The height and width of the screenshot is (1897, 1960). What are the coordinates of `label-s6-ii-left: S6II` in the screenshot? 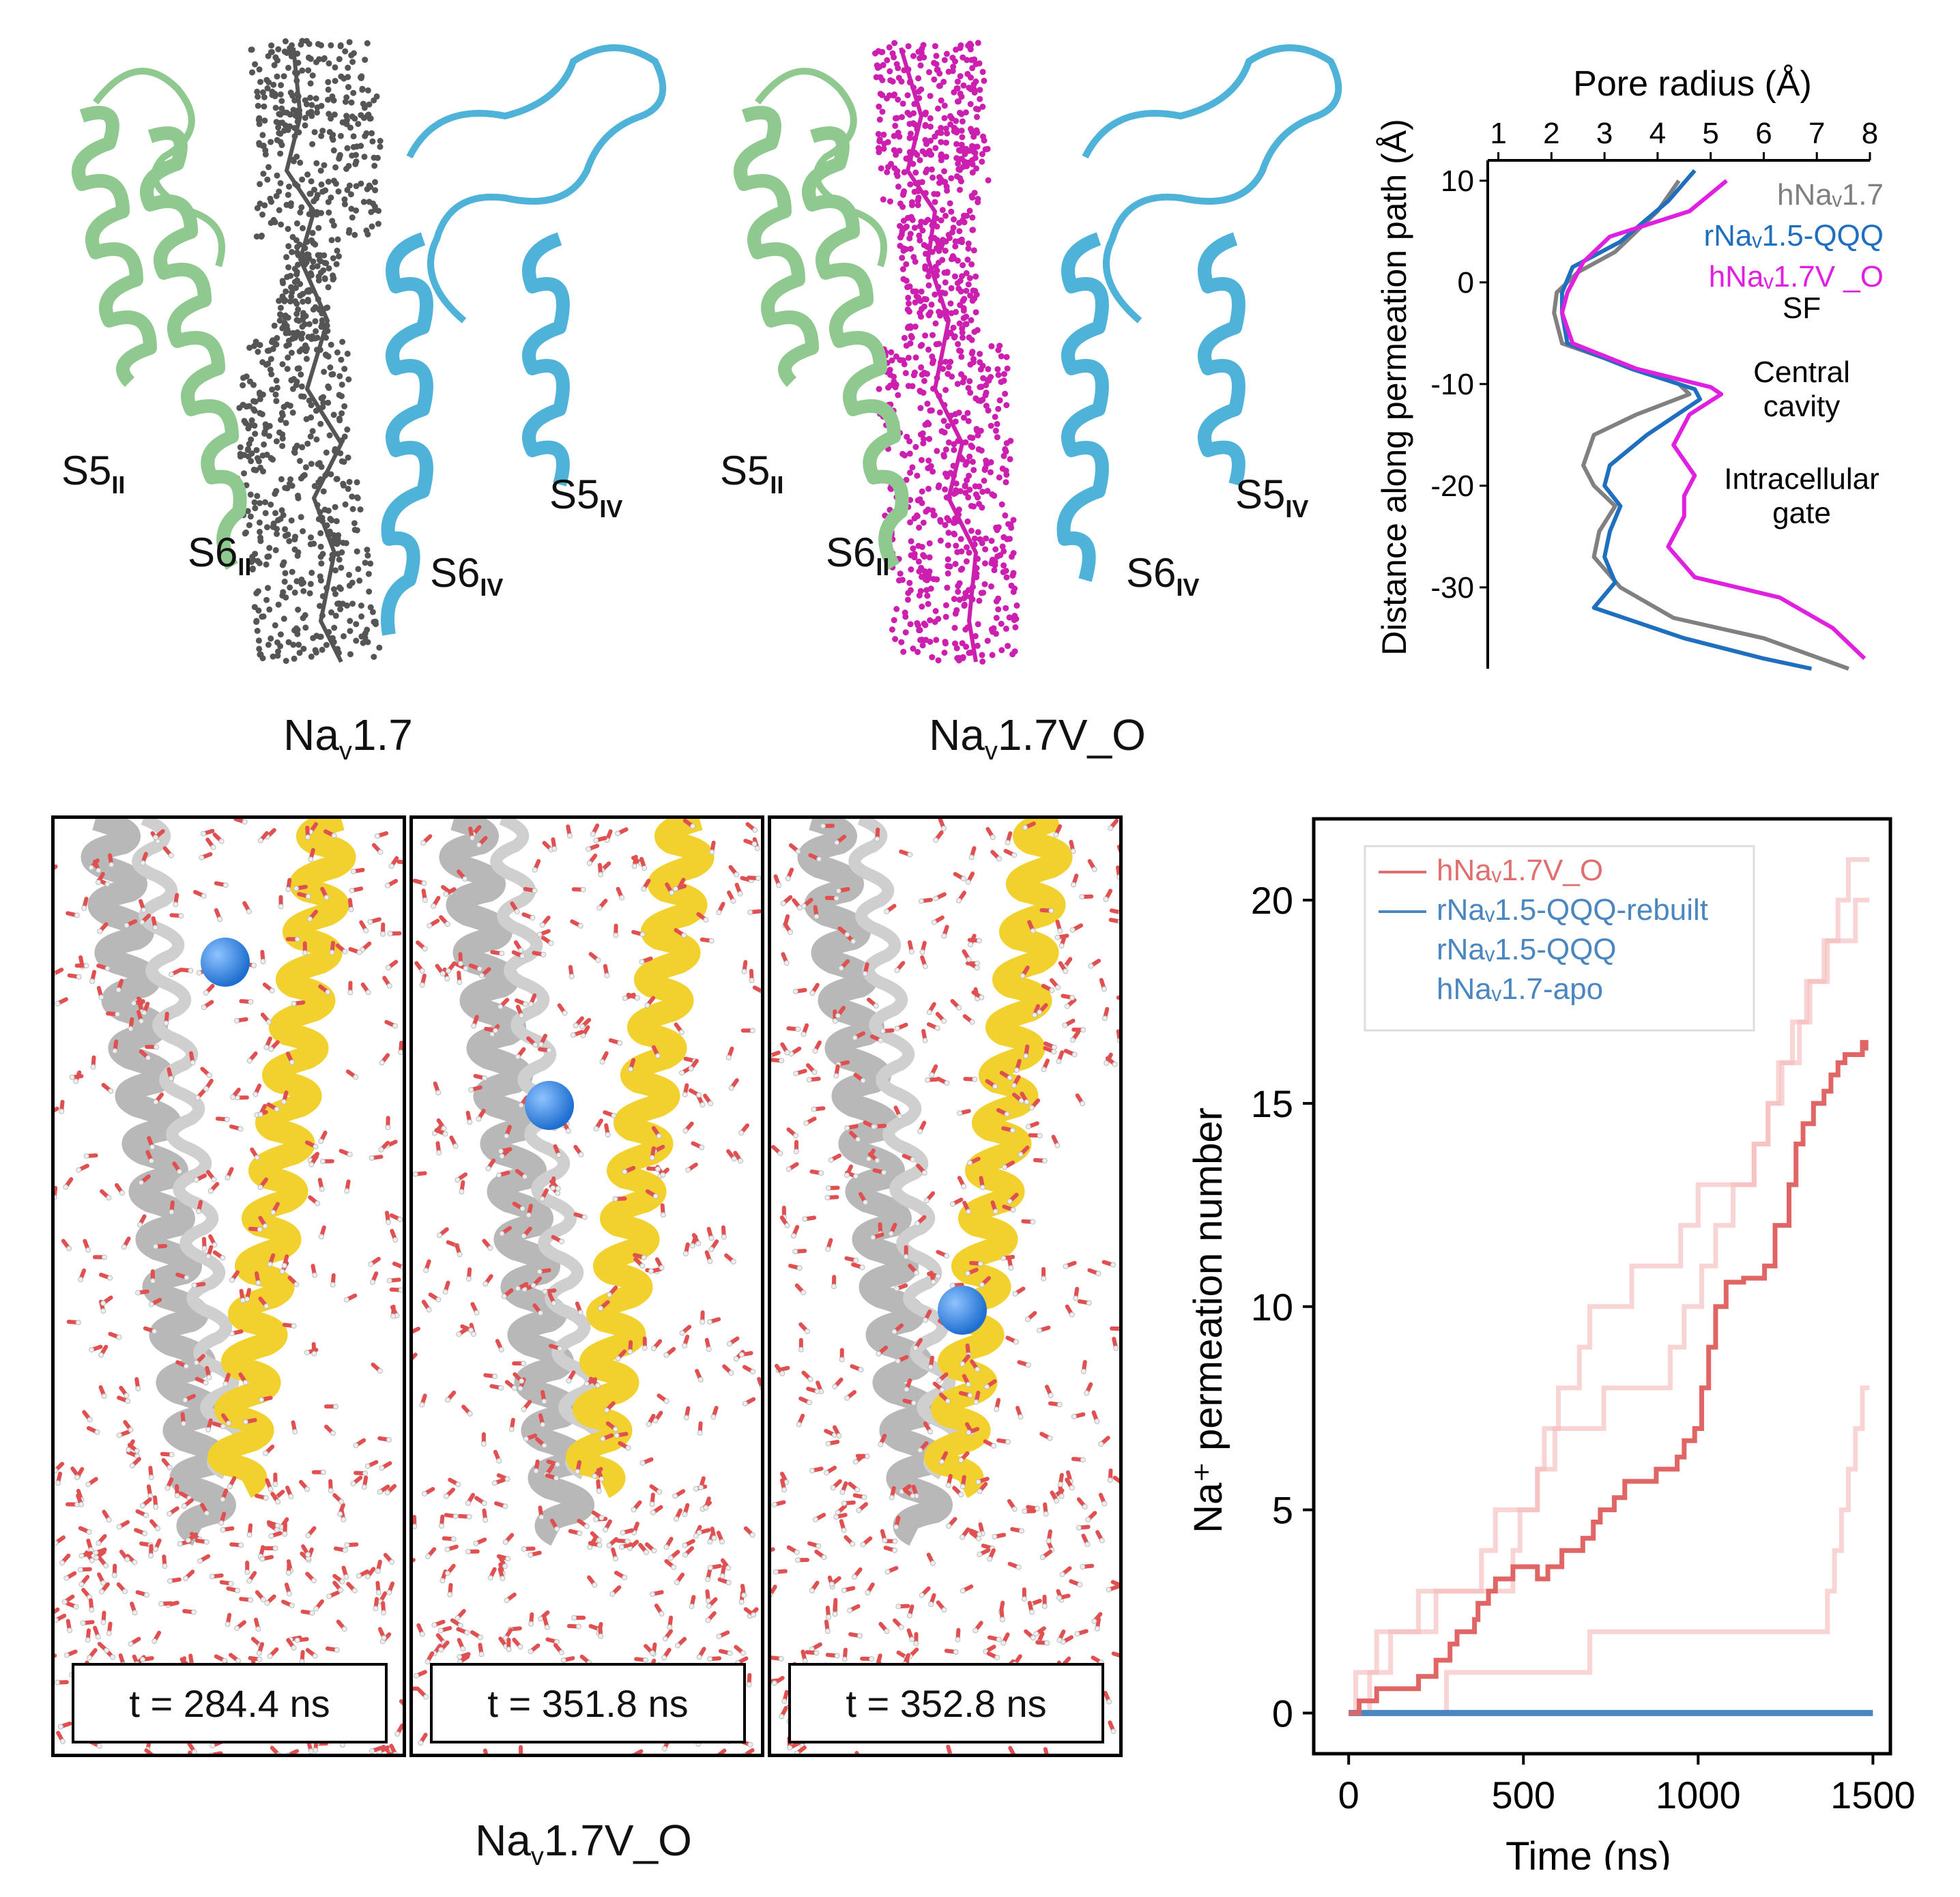 It's located at (220, 556).